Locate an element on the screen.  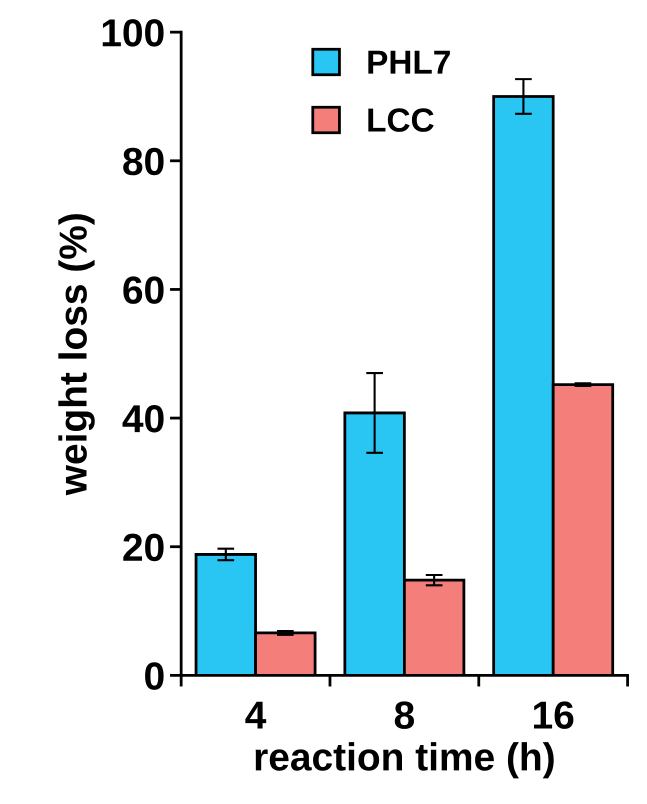
y-tick-label: 40 is located at coordinates (143, 419).